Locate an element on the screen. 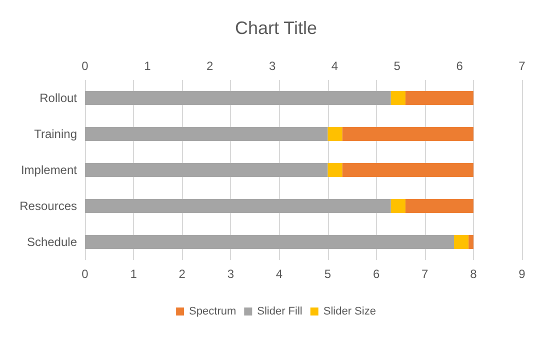  y-tick-label: Implement is located at coordinates (49, 170).